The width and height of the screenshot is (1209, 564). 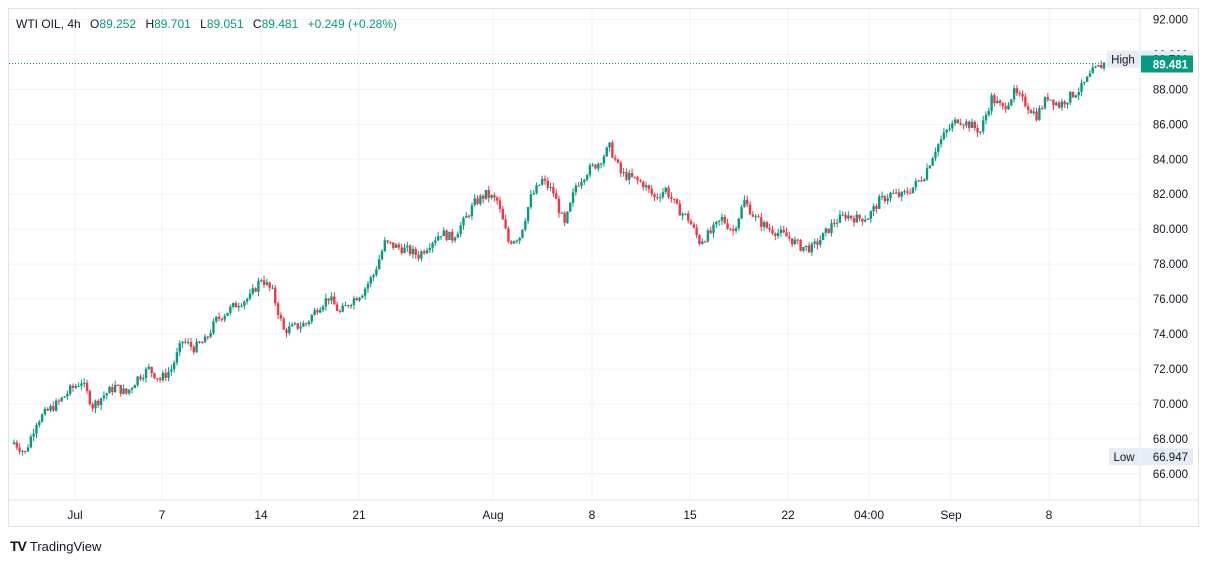 I want to click on close-value: 89.481, so click(x=280, y=24).